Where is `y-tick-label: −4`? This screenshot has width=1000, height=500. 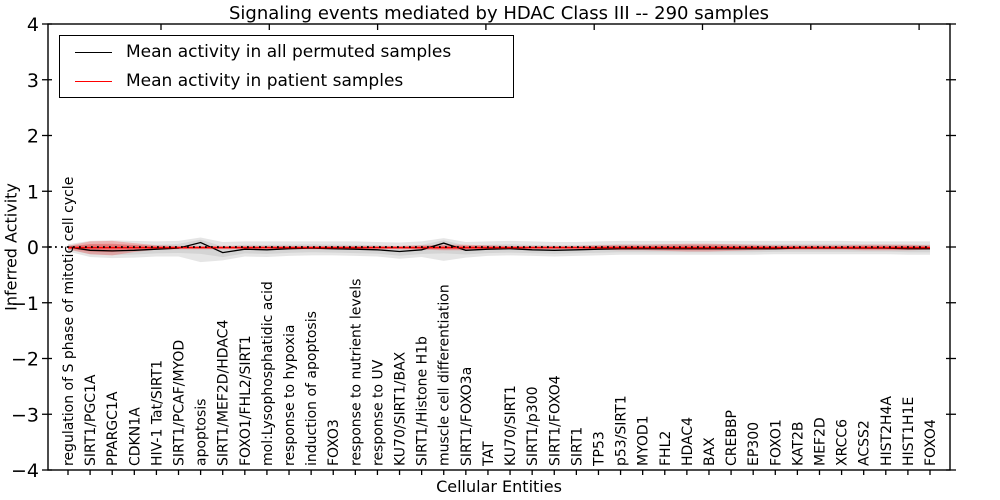
y-tick-label: −4 is located at coordinates (25, 471).